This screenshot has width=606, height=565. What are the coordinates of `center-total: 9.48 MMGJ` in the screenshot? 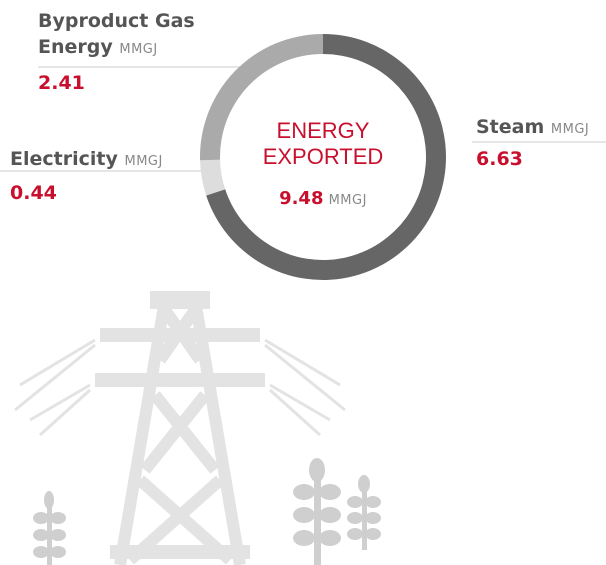 It's located at (323, 198).